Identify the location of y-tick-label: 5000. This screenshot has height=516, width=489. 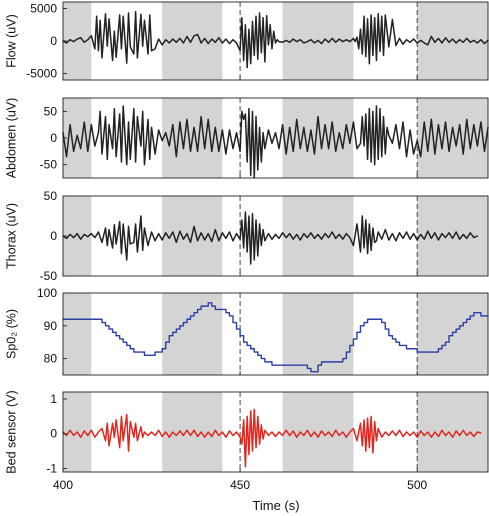
(43, 9).